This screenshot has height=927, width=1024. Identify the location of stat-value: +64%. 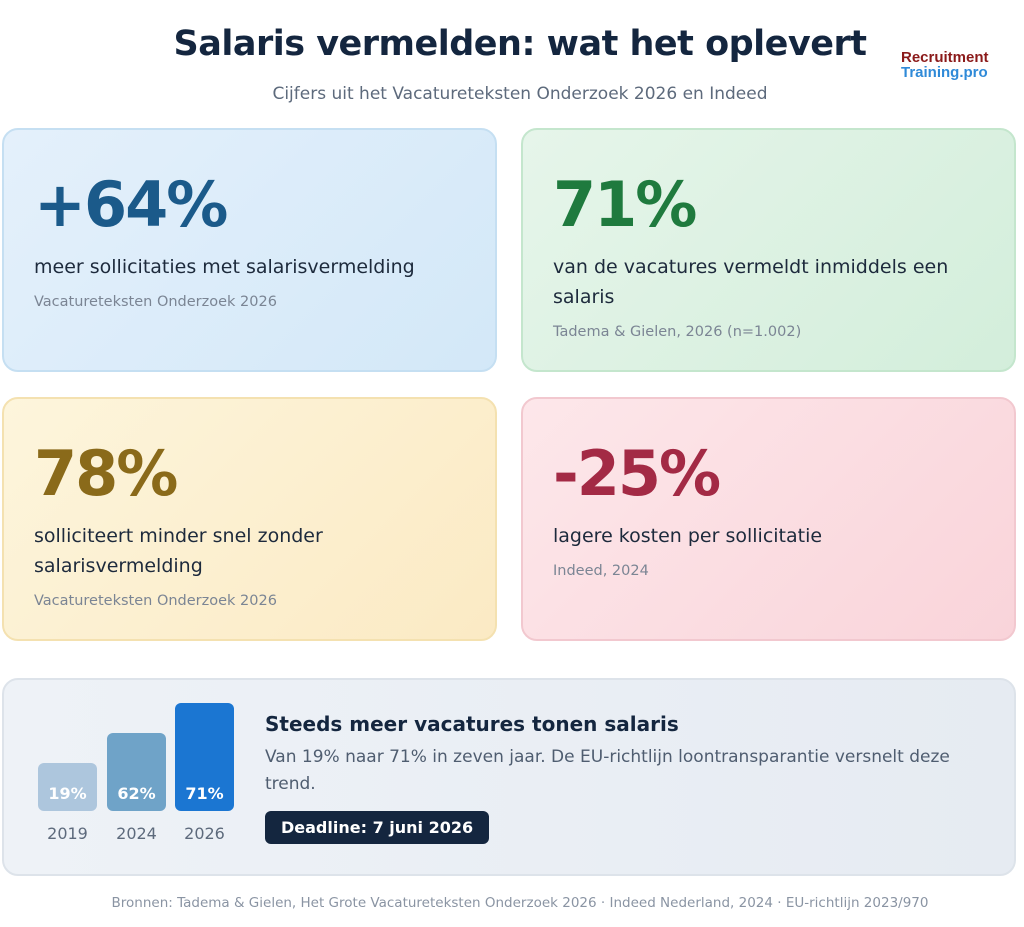
(131, 204).